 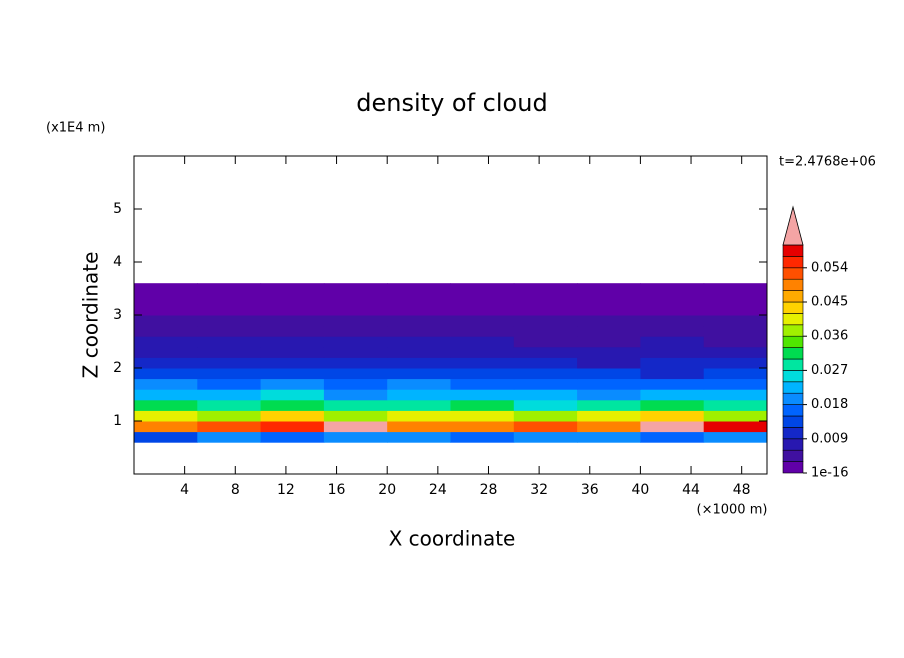 What do you see at coordinates (793, 225) in the screenshot?
I see `colorbar-overflow` at bounding box center [793, 225].